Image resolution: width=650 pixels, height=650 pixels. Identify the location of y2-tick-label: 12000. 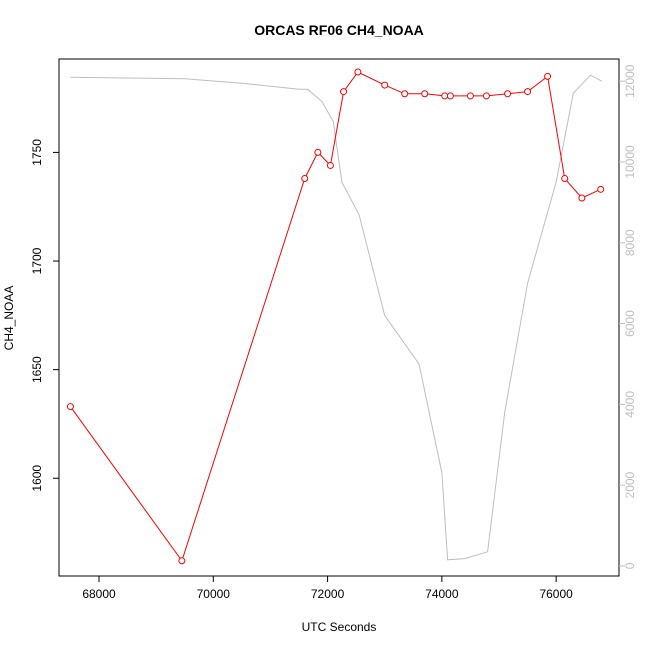
(630, 81).